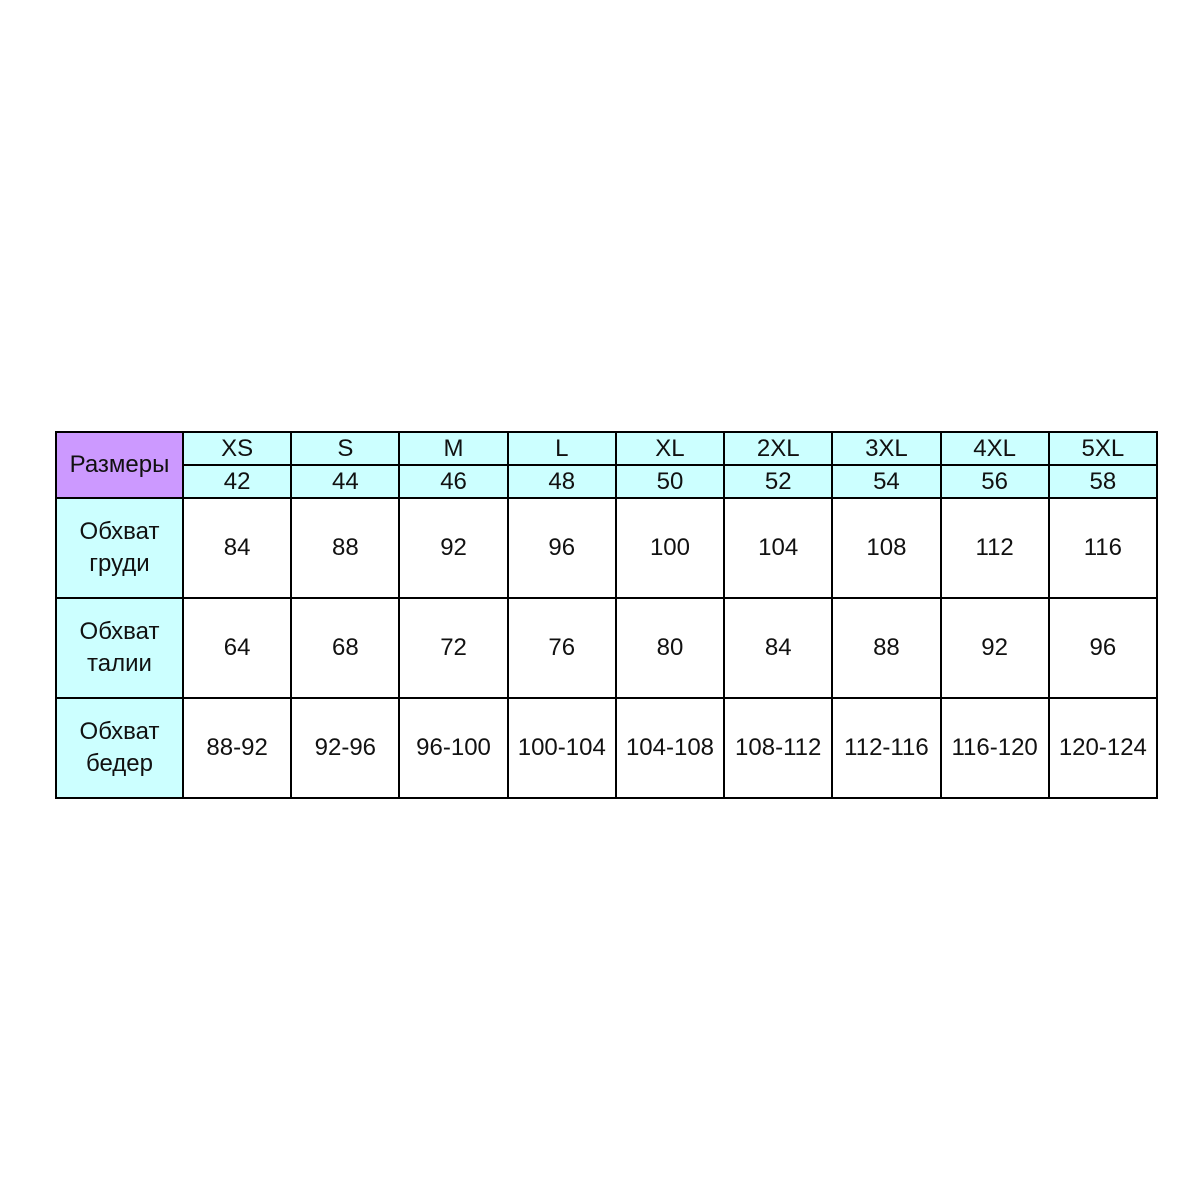 Image resolution: width=1200 pixels, height=1200 pixels. I want to click on table-cell: 92-96, so click(345, 748).